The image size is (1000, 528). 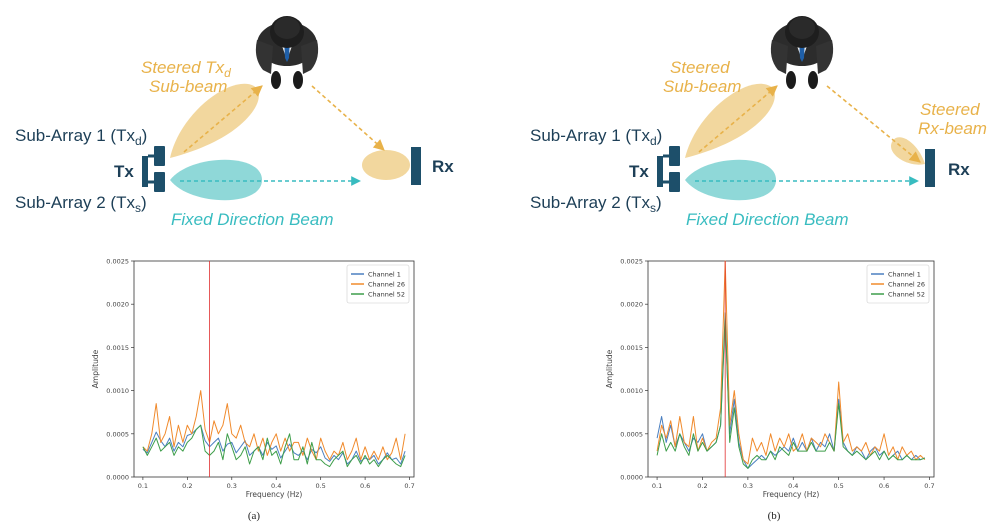 I want to click on steered-rx-beam-b, so click(x=907, y=151).